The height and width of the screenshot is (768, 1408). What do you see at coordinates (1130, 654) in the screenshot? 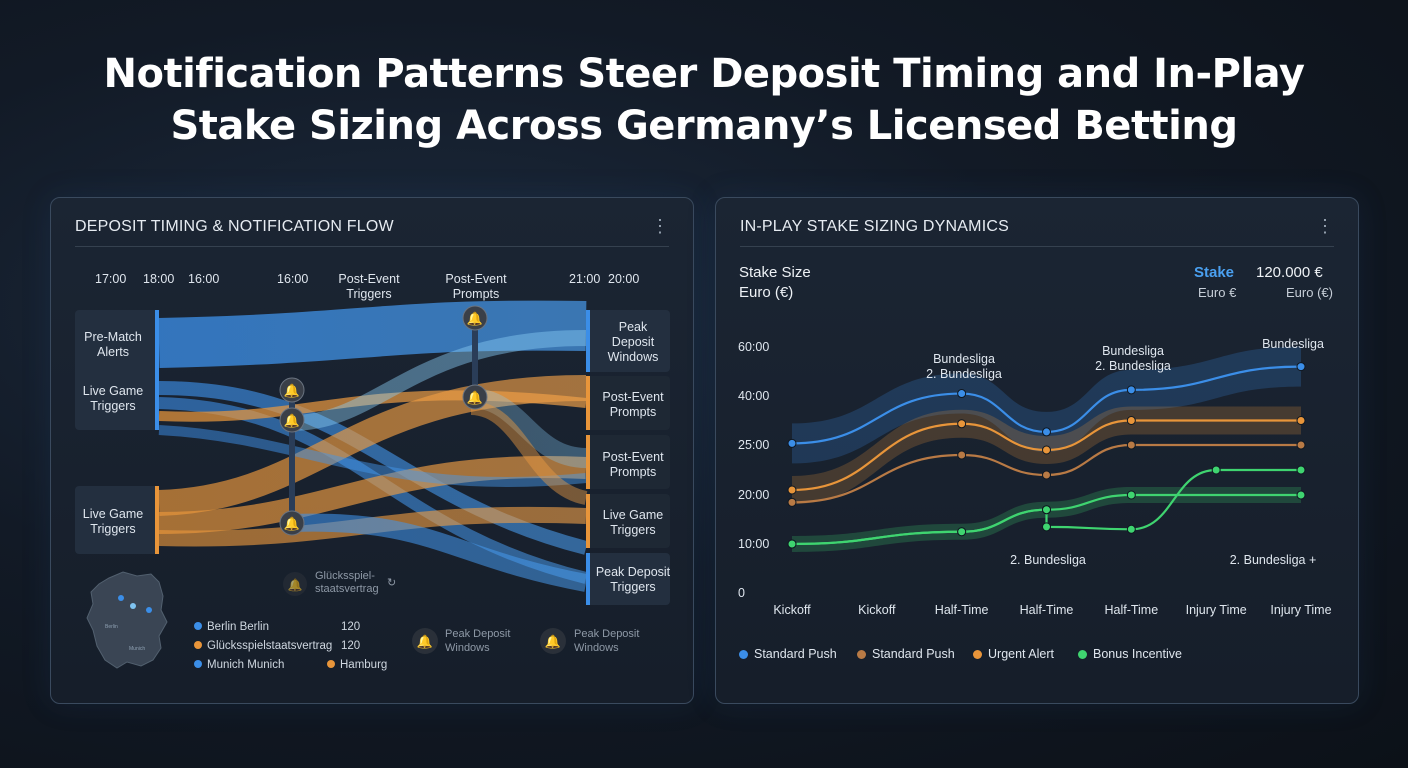
I see `legend-item: Bonus Incentive` at bounding box center [1130, 654].